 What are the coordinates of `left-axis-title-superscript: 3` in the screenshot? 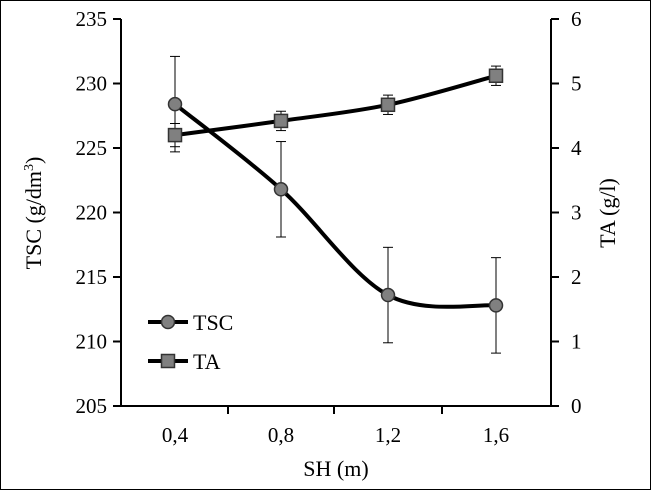 It's located at (29, 167).